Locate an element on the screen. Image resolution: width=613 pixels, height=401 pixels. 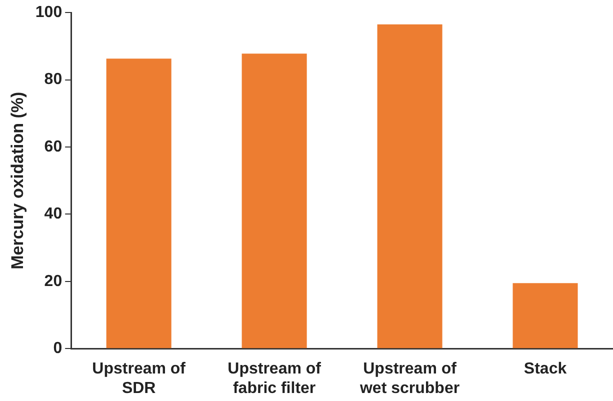
x-tick-label: Upstream of wet scrubber is located at coordinates (409, 378).